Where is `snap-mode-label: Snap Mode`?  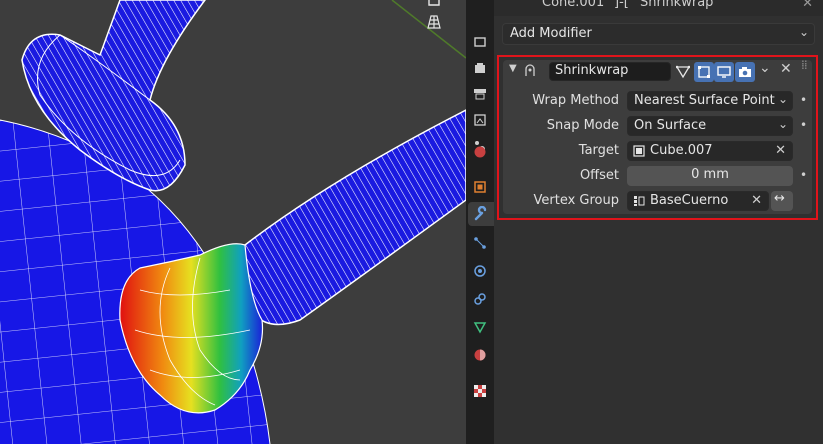
snap-mode-label: Snap Mode is located at coordinates (582, 125).